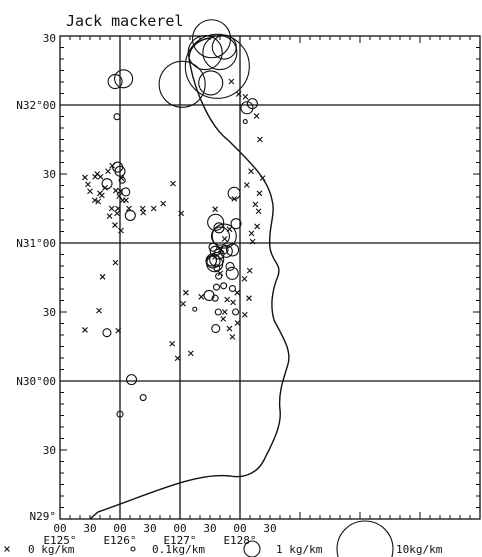 The height and width of the screenshot is (557, 482). What do you see at coordinates (119, 540) in the screenshot?
I see `x-tick-sublabel: E126°` at bounding box center [119, 540].